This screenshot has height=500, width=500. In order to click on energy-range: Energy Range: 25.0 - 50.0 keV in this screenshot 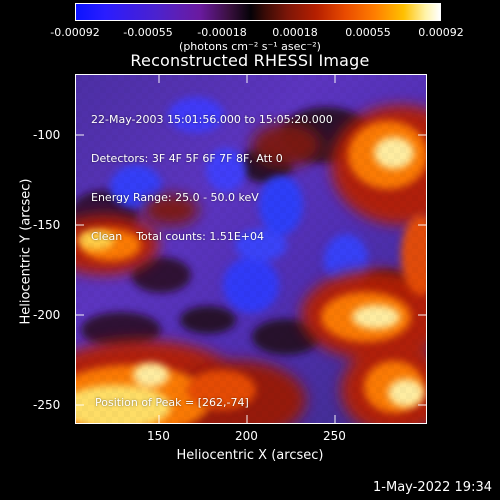, I will do `click(175, 197)`.